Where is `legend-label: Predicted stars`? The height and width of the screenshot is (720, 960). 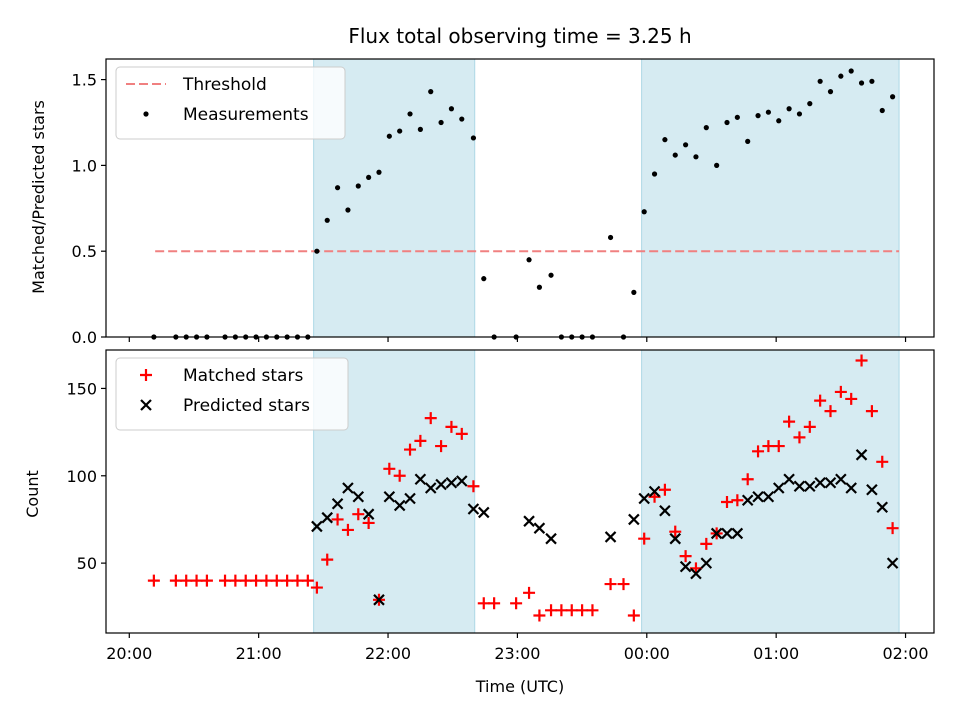 legend-label: Predicted stars is located at coordinates (246, 406).